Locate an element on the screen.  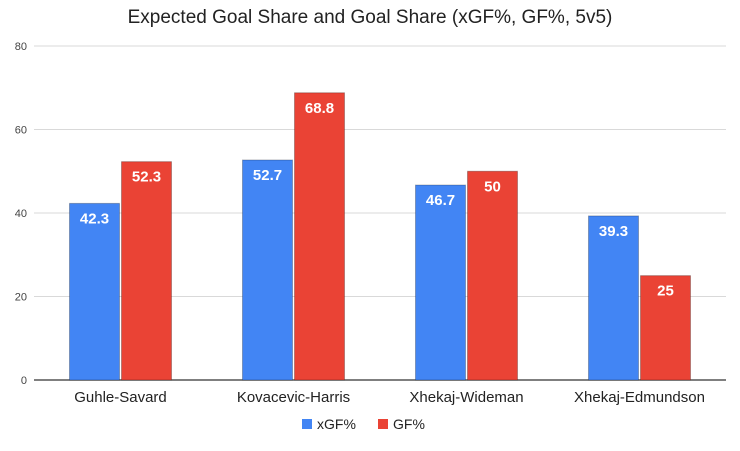
y-tick-label: 60 is located at coordinates (21, 131).